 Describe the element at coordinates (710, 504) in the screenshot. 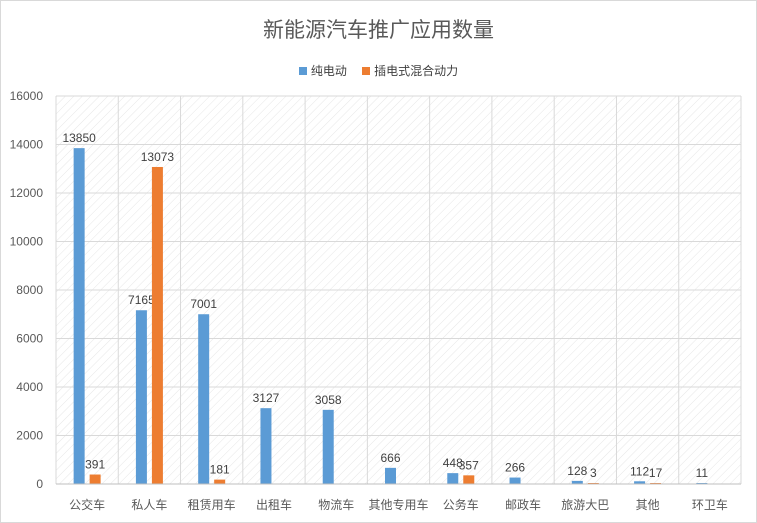

I see `x-tick-label: 环卫车` at that location.